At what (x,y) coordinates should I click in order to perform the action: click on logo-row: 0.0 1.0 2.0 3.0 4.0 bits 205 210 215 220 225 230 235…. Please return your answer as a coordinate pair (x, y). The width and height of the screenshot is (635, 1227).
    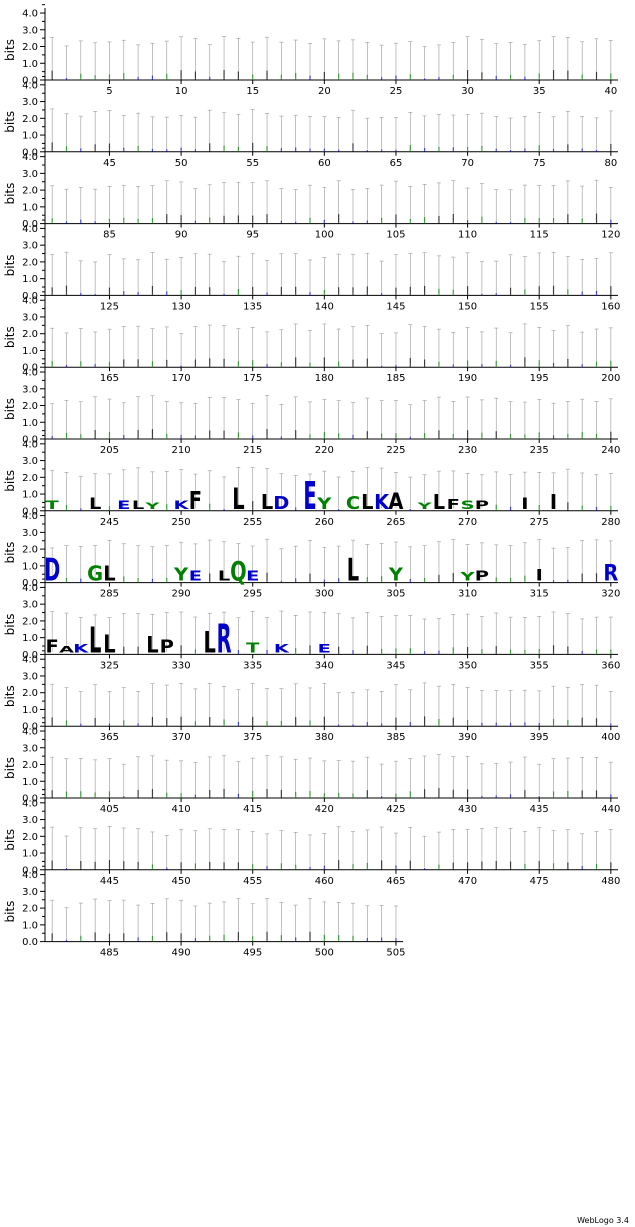
    Looking at the image, I should click on (311, 409).